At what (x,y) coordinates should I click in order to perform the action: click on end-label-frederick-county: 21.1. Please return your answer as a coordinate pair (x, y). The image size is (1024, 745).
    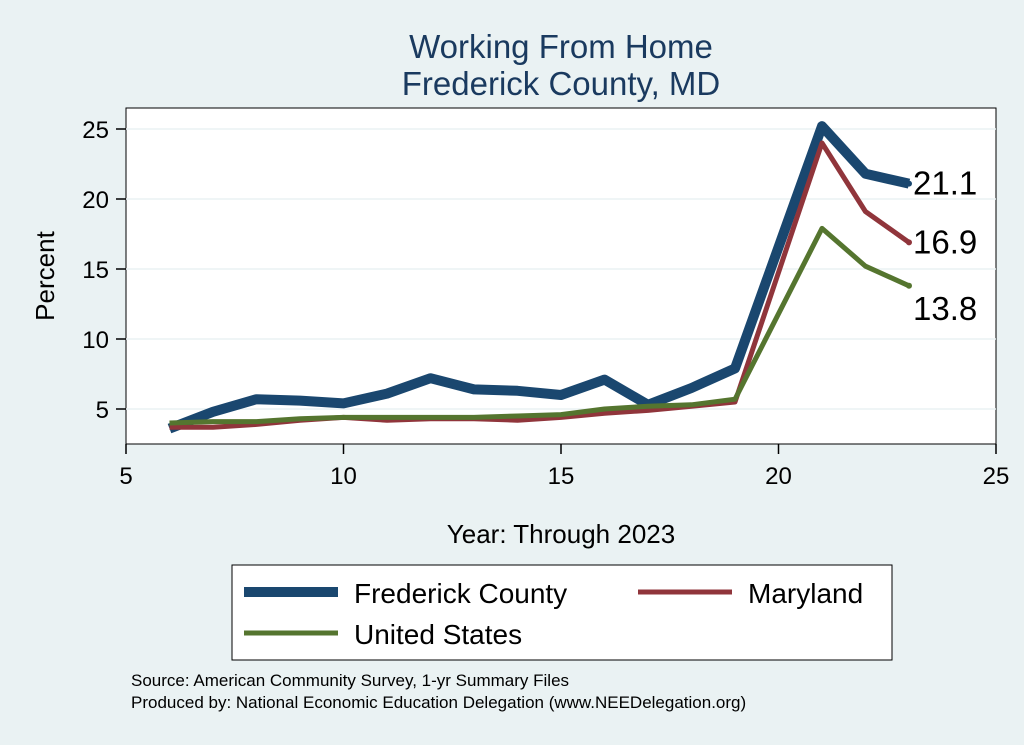
    Looking at the image, I should click on (945, 183).